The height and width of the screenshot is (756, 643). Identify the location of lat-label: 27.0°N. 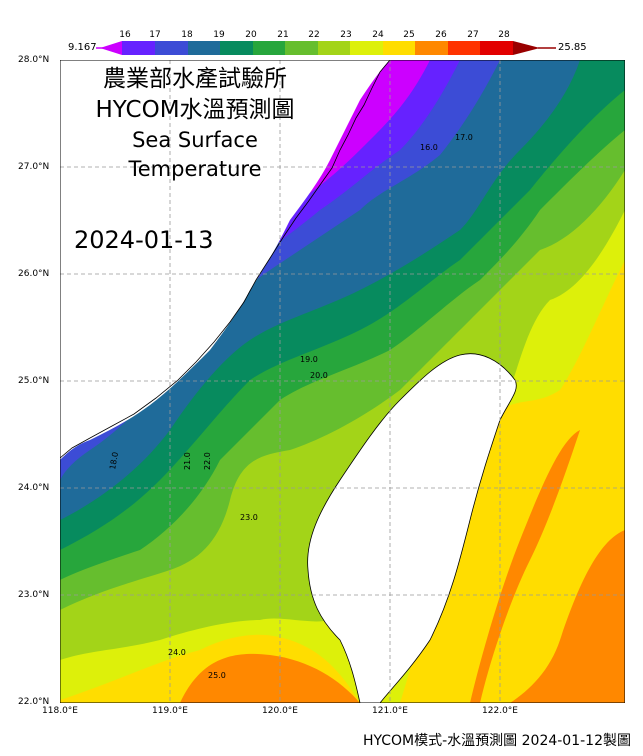
(34, 167).